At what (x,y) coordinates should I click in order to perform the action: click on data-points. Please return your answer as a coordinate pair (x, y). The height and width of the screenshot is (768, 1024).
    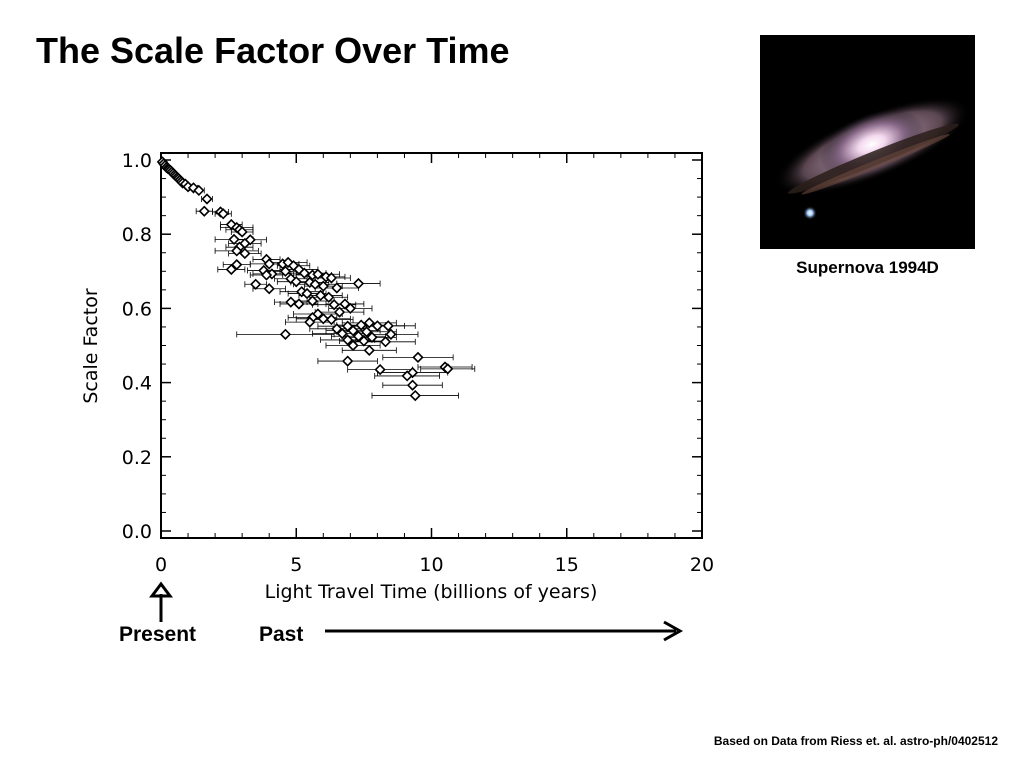
    Looking at the image, I should click on (305, 279).